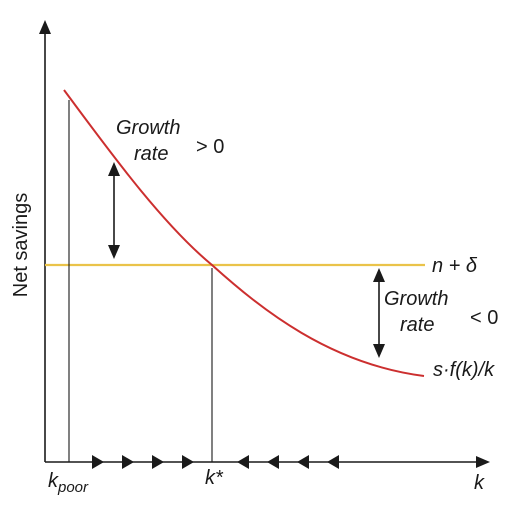 This screenshot has width=524, height=510. I want to click on x-axis-left-arrows, so click(288, 462).